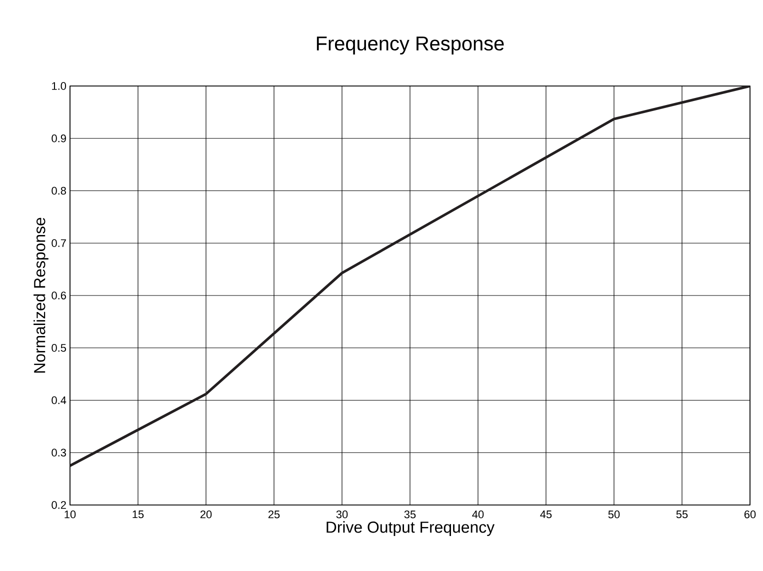 This screenshot has width=763, height=571. Describe the element at coordinates (206, 514) in the screenshot. I see `x-tick-label: 20` at that location.